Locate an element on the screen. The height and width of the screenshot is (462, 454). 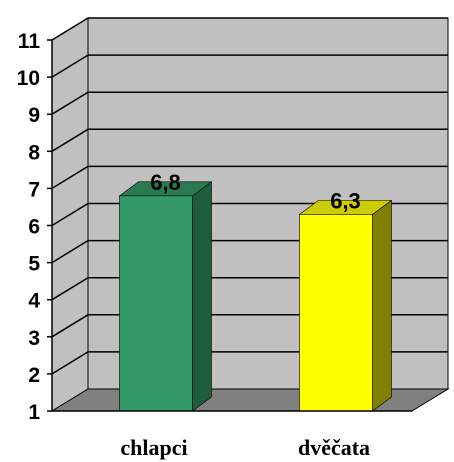
y-tick-label: 3 is located at coordinates (34, 338).